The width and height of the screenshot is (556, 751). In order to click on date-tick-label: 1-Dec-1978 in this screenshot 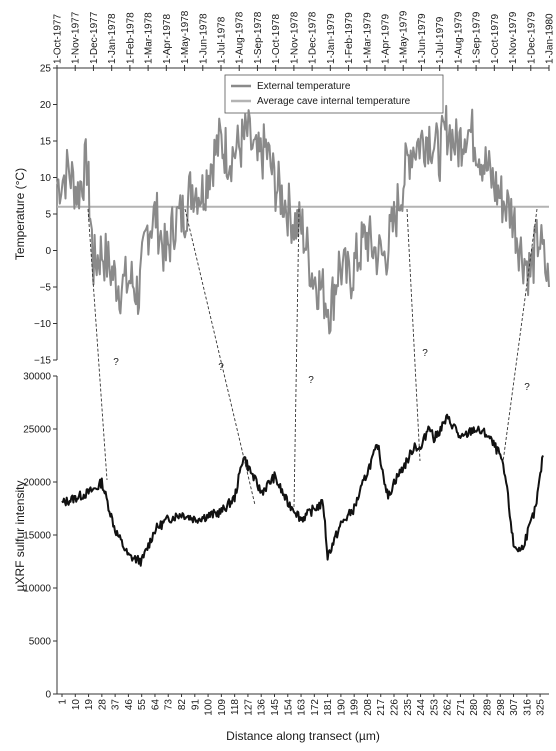, I will do `click(313, 37)`.